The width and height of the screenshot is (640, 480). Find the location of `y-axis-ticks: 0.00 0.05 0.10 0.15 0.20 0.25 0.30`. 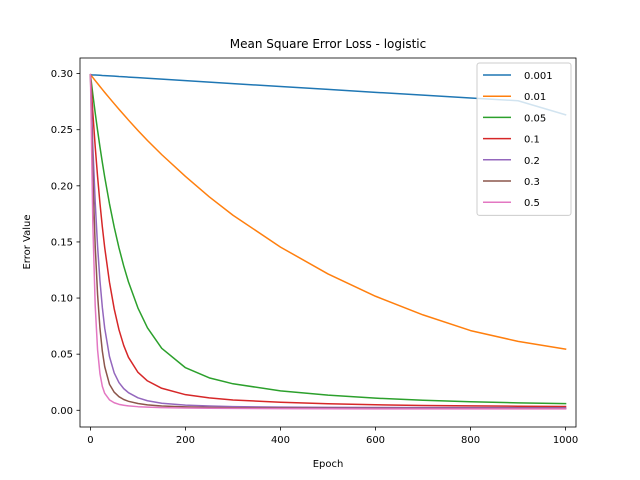

y-axis-ticks: 0.00 0.05 0.10 0.15 0.20 0.25 0.30 is located at coordinates (65, 243).